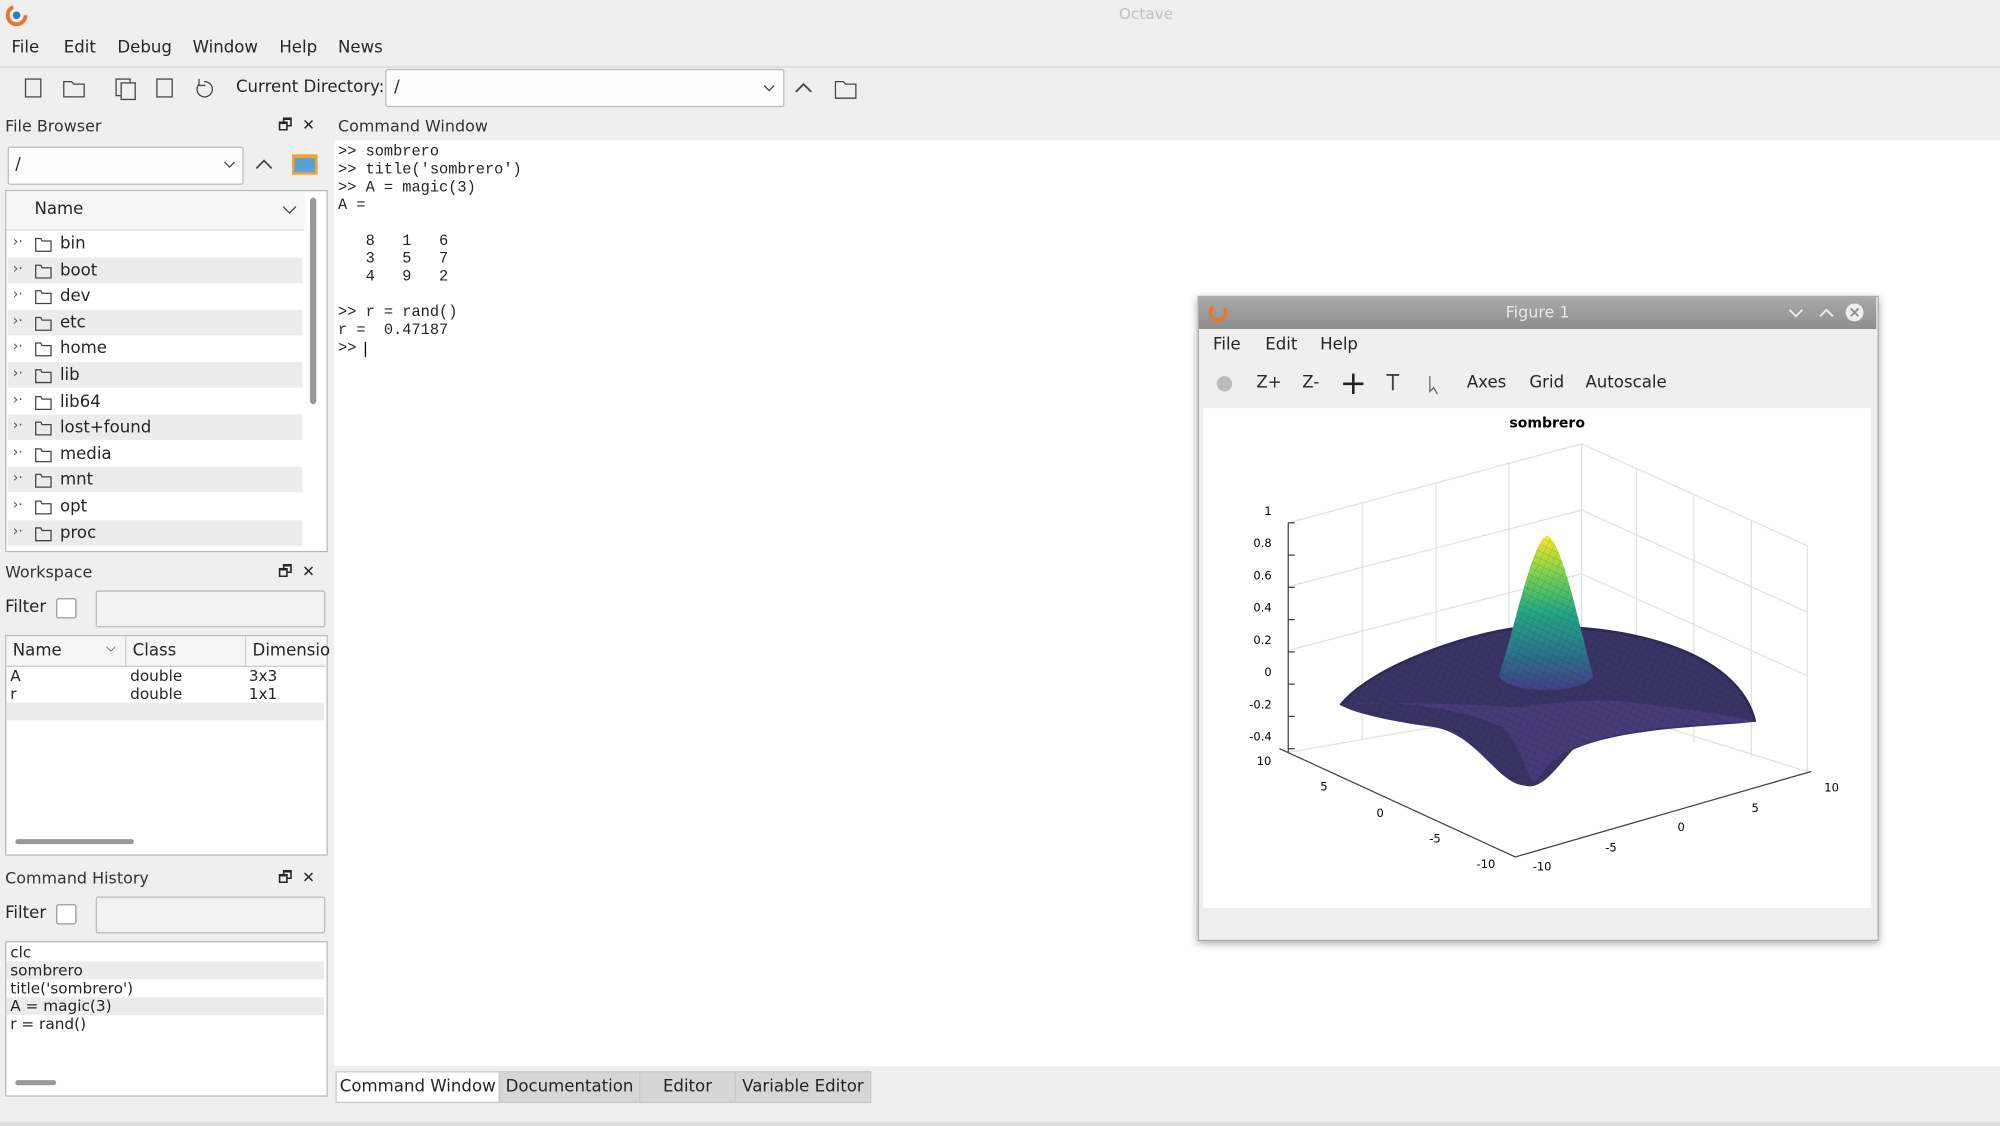  Describe the element at coordinates (1262, 640) in the screenshot. I see `z-tick-label: 0.2` at that location.